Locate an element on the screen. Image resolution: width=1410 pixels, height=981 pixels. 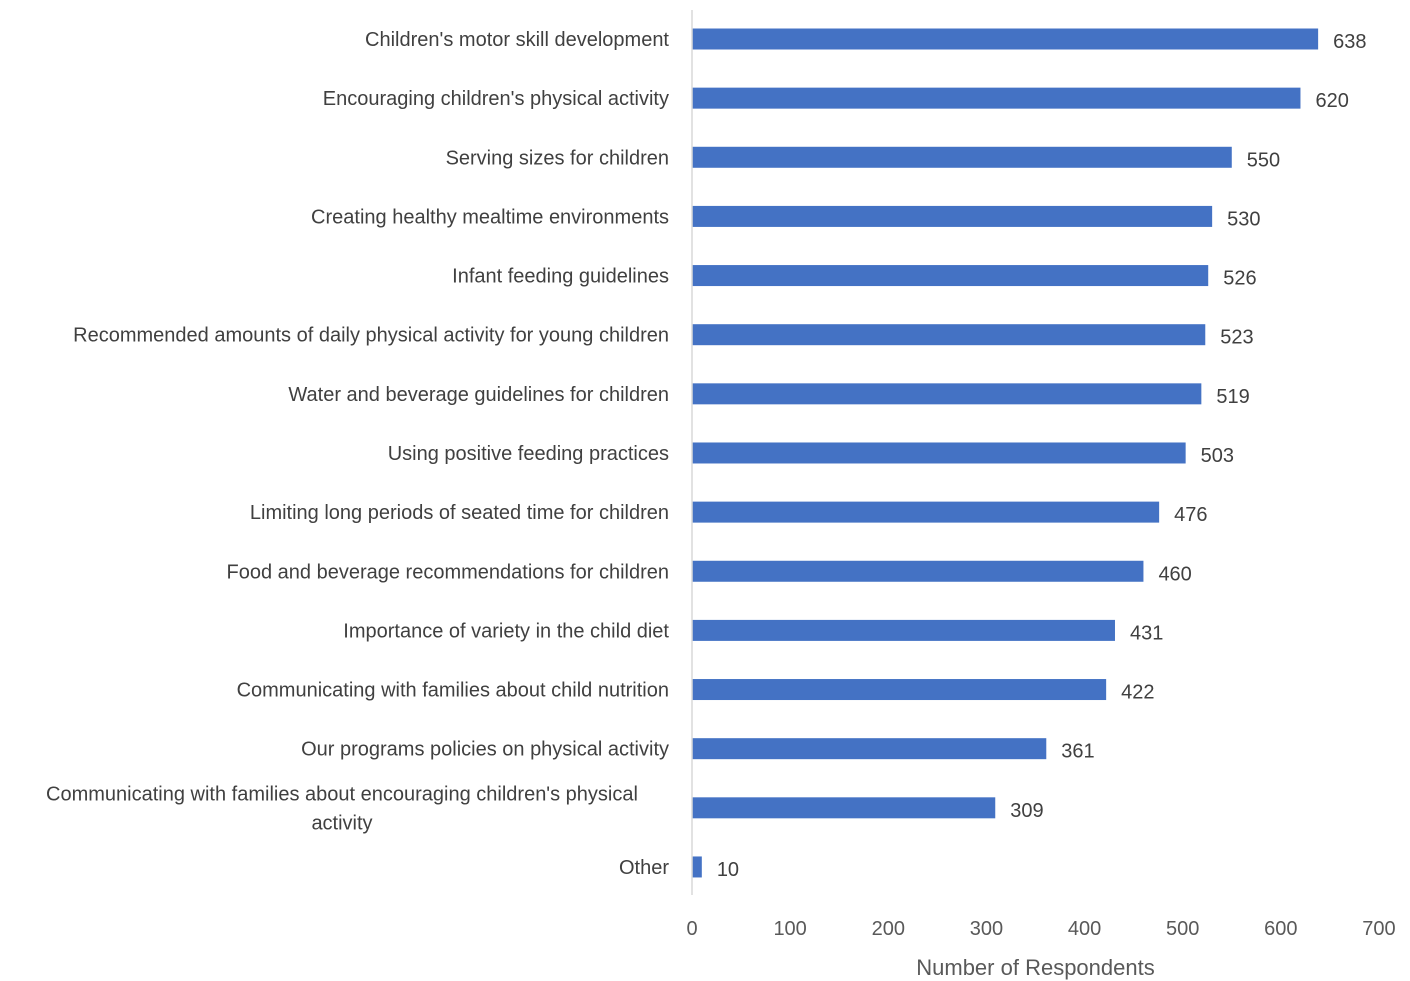
data-label: 431 is located at coordinates (1146, 633).